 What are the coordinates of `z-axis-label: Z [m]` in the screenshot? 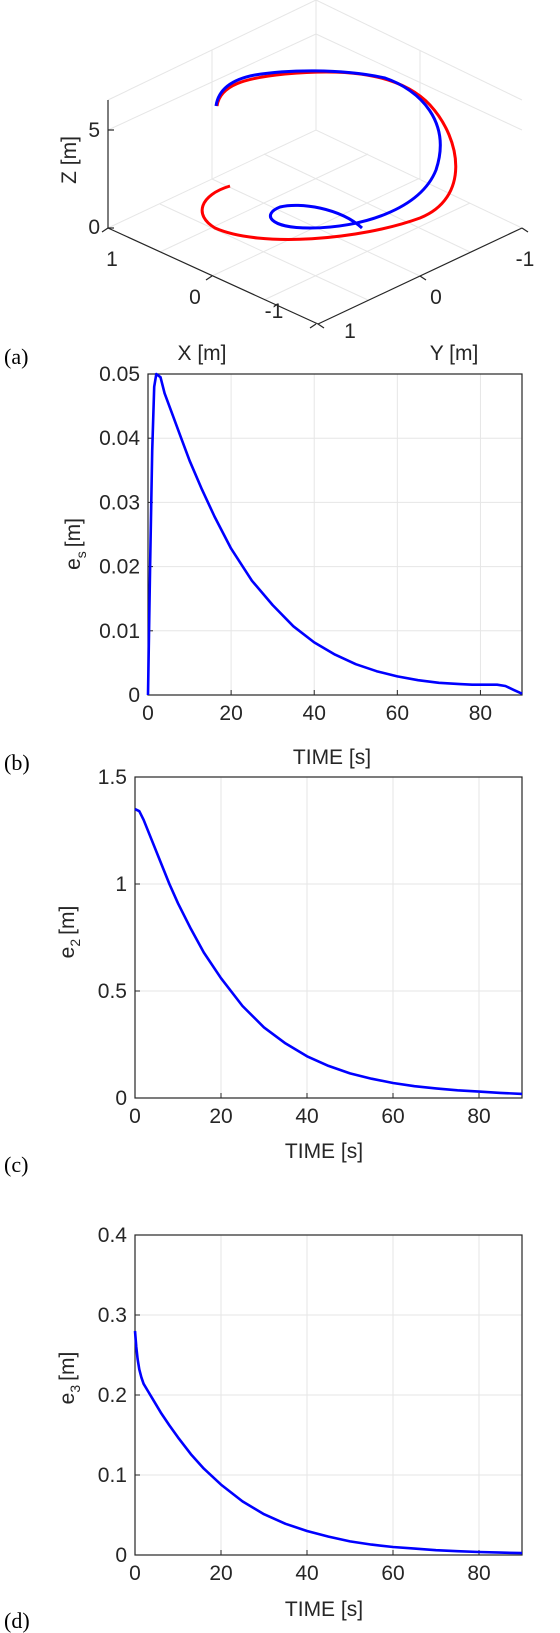 It's located at (69, 160).